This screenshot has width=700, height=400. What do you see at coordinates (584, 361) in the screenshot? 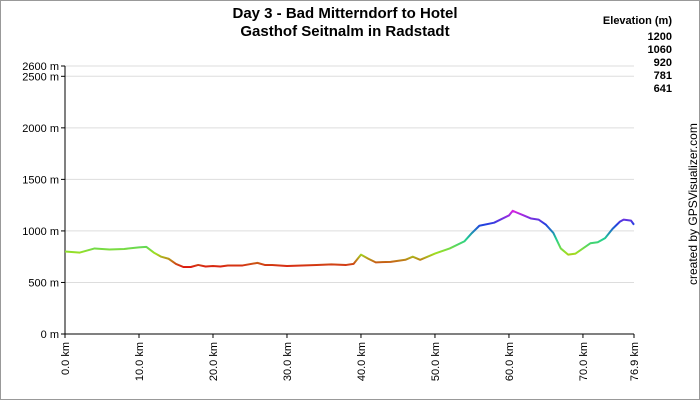
I see `x-tick-label: 70.0 km` at bounding box center [584, 361].